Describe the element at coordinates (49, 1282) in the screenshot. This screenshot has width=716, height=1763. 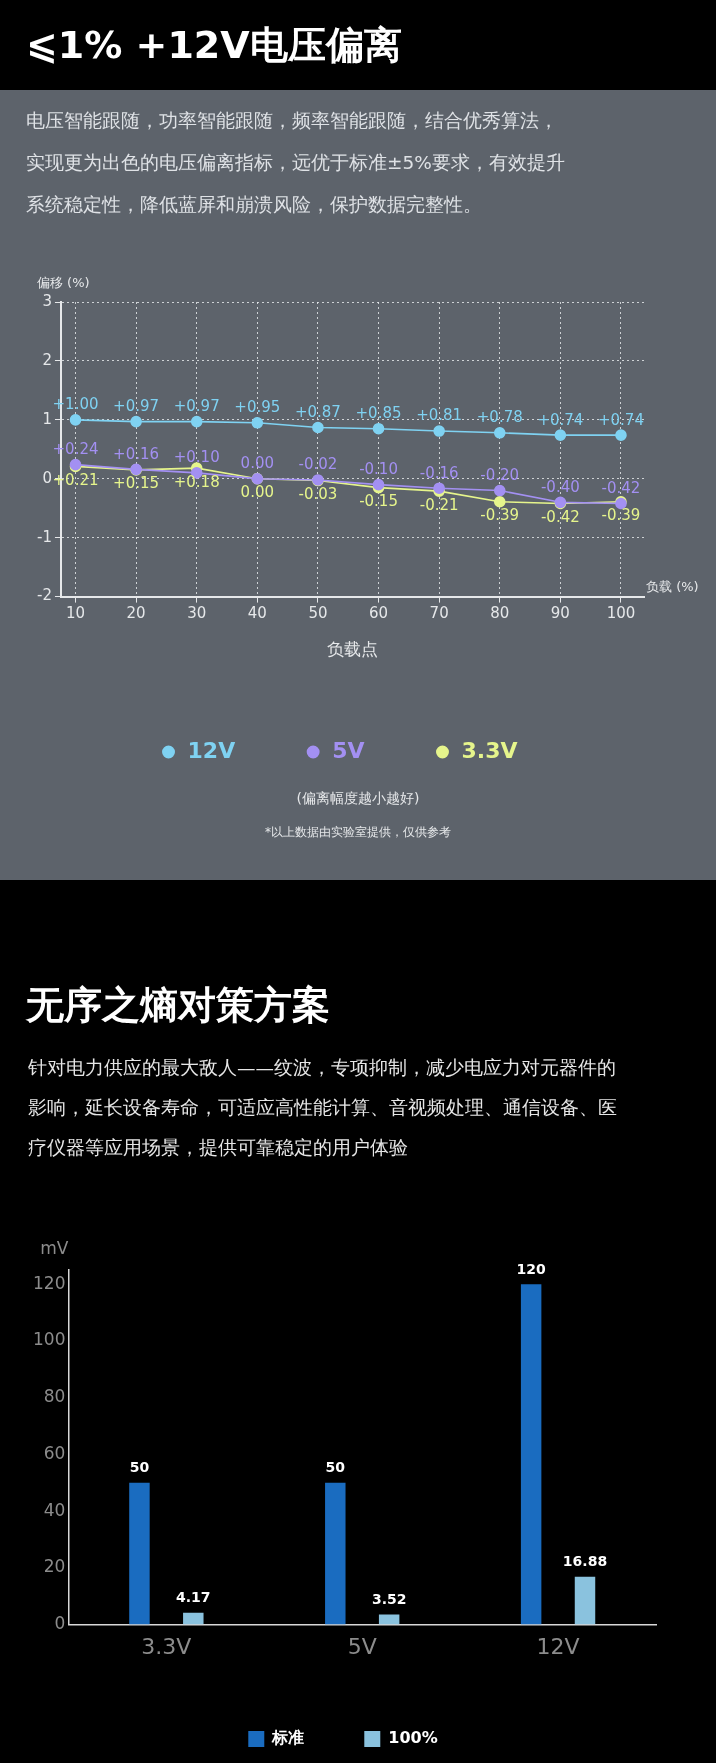
I see `y-tick-label: 120` at that location.